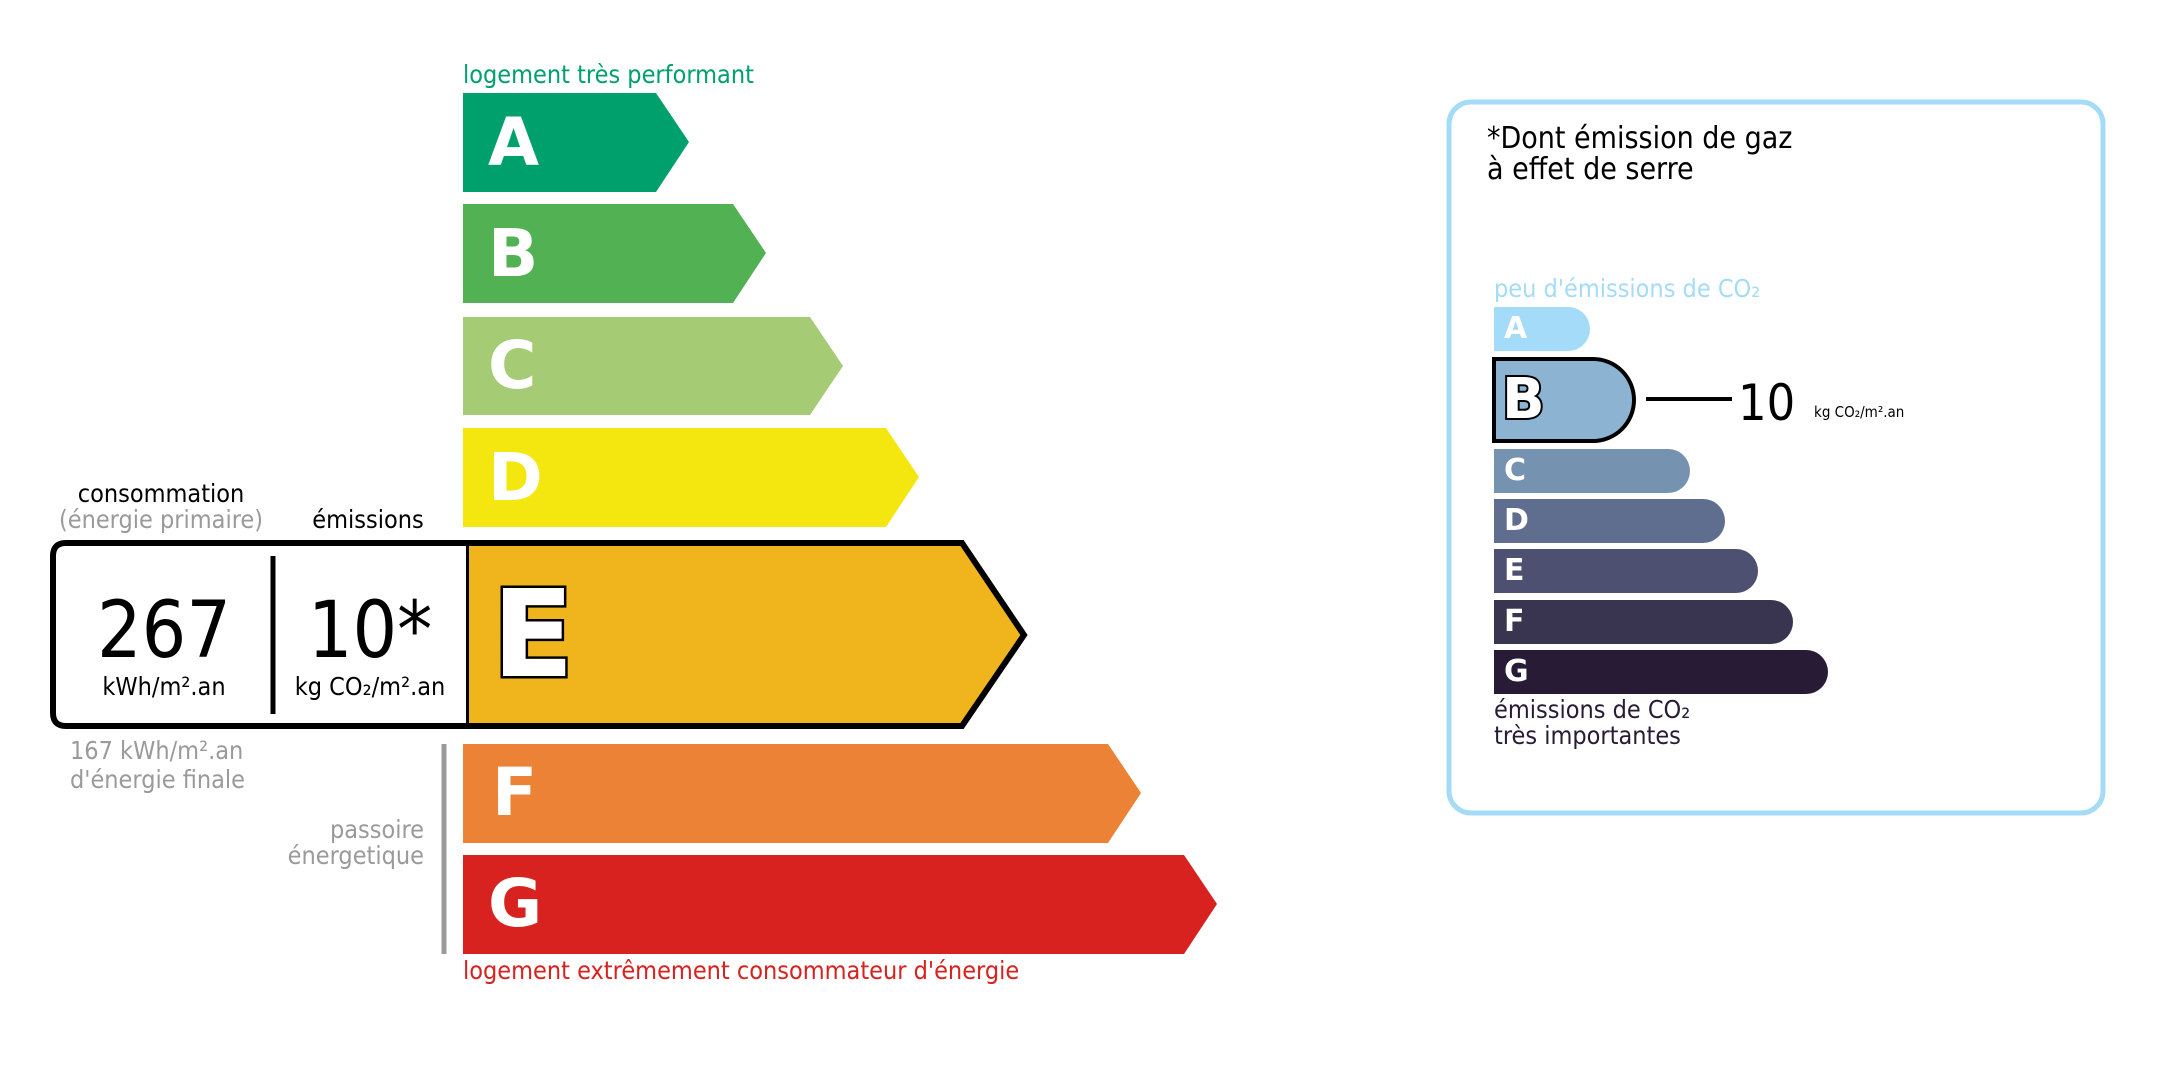 Image resolution: width=2170 pixels, height=1079 pixels. Describe the element at coordinates (161, 493) in the screenshot. I see `consumption-label: consommation` at that location.